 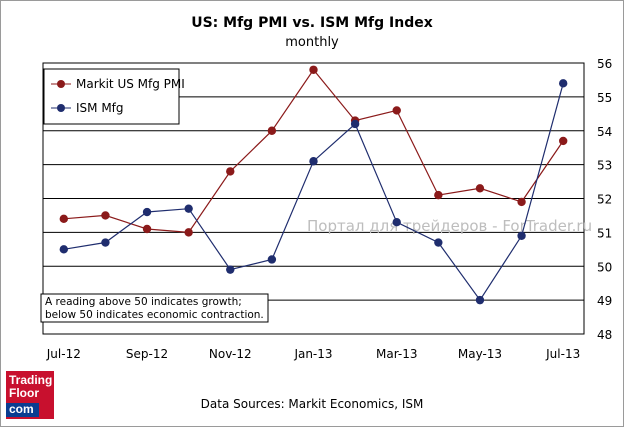 I want to click on x-tick-label-Nov-12: Nov-12, so click(x=230, y=354).